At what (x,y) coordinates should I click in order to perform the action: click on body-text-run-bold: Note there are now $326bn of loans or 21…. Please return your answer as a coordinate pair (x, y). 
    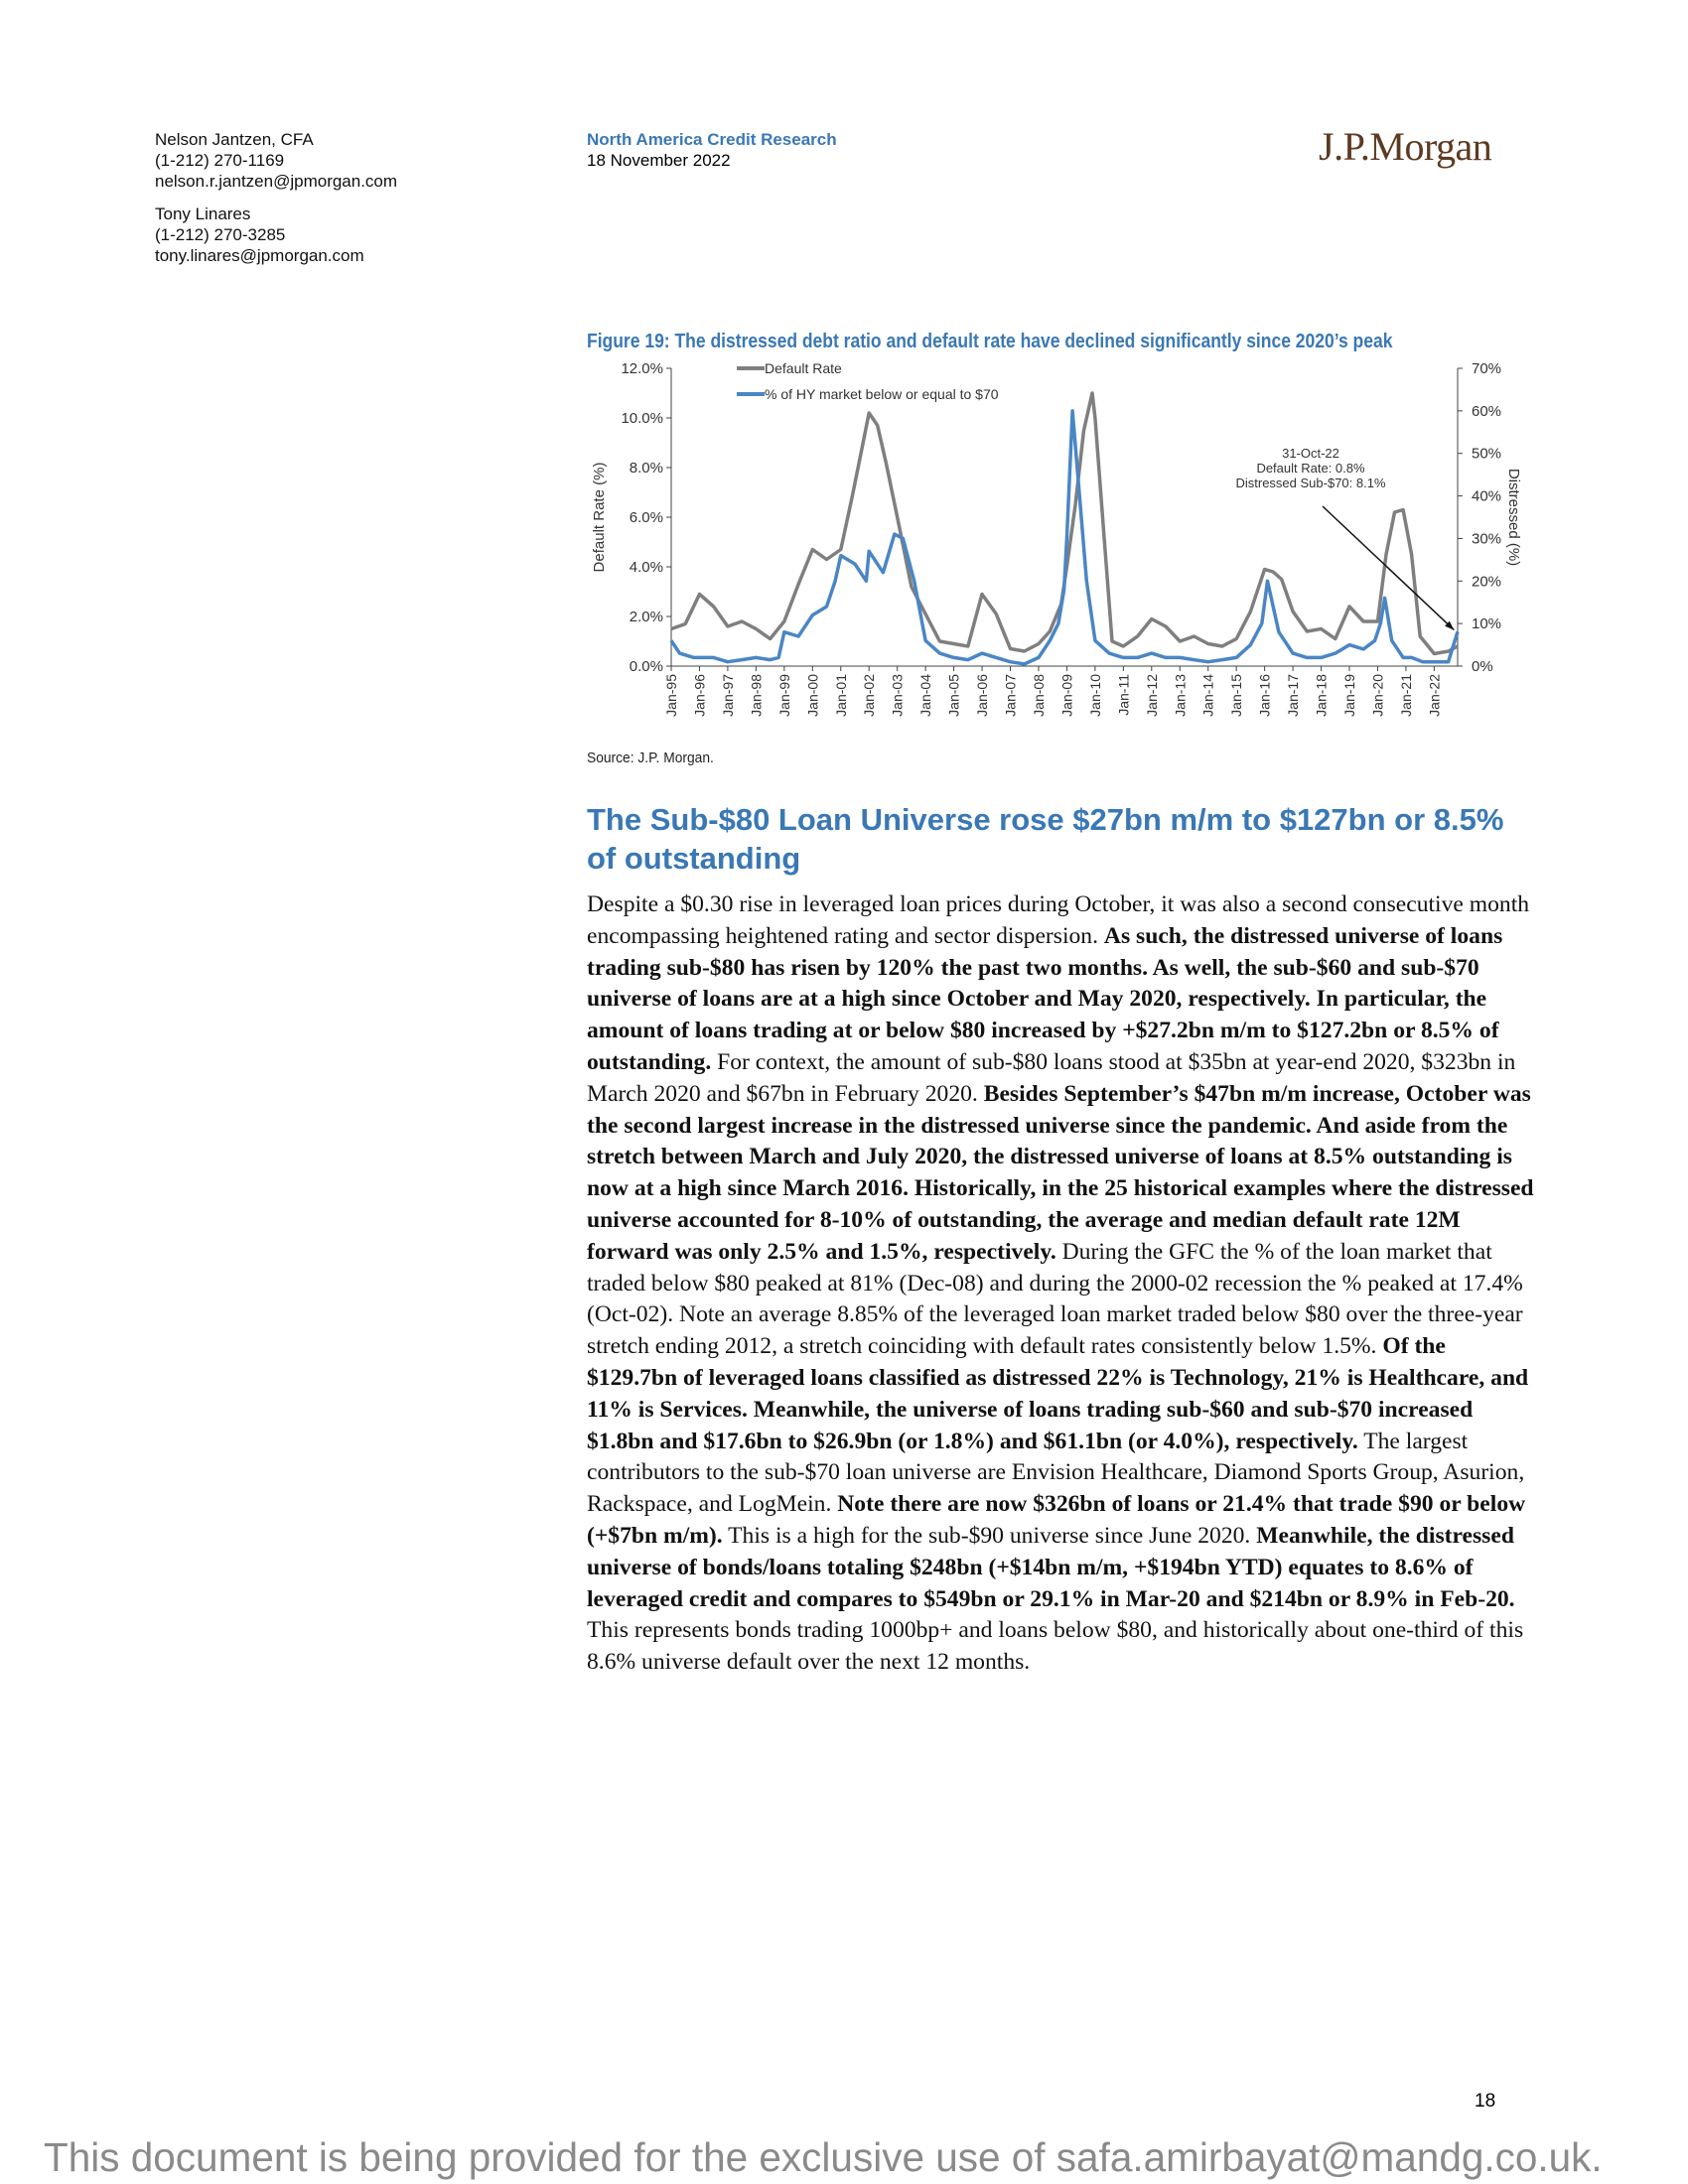
    Looking at the image, I should click on (1056, 1520).